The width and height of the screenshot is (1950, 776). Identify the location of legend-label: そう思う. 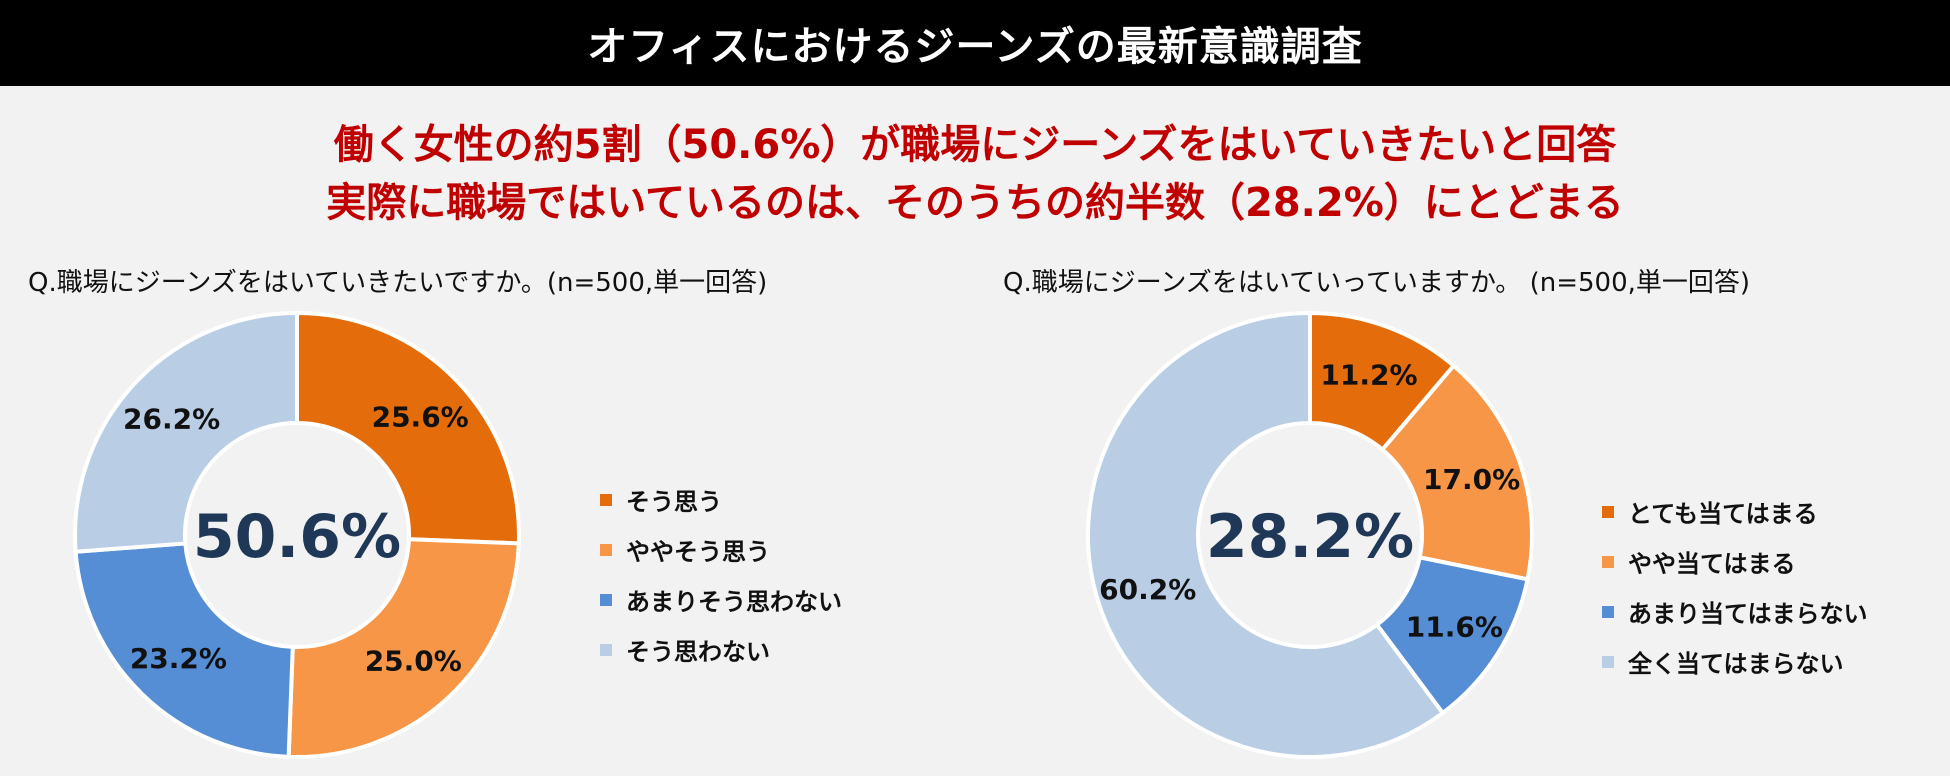
(674, 502).